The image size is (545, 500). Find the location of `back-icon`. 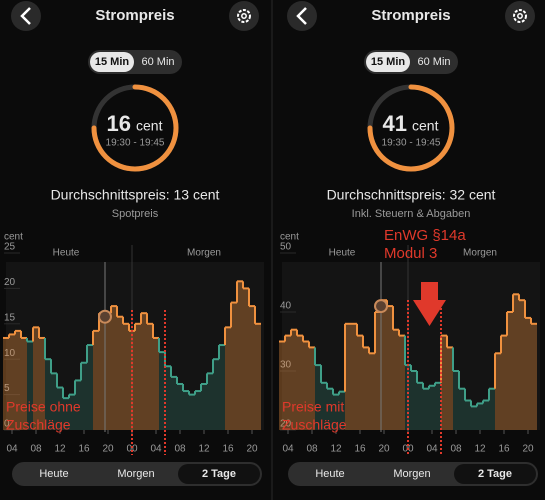

back-icon is located at coordinates (301, 16).